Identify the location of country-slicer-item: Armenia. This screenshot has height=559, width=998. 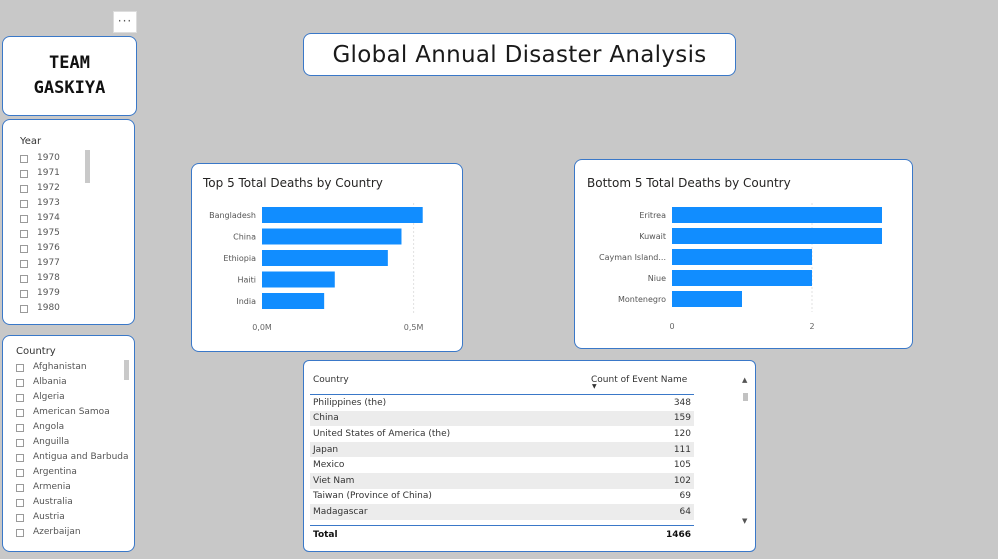
(72, 487).